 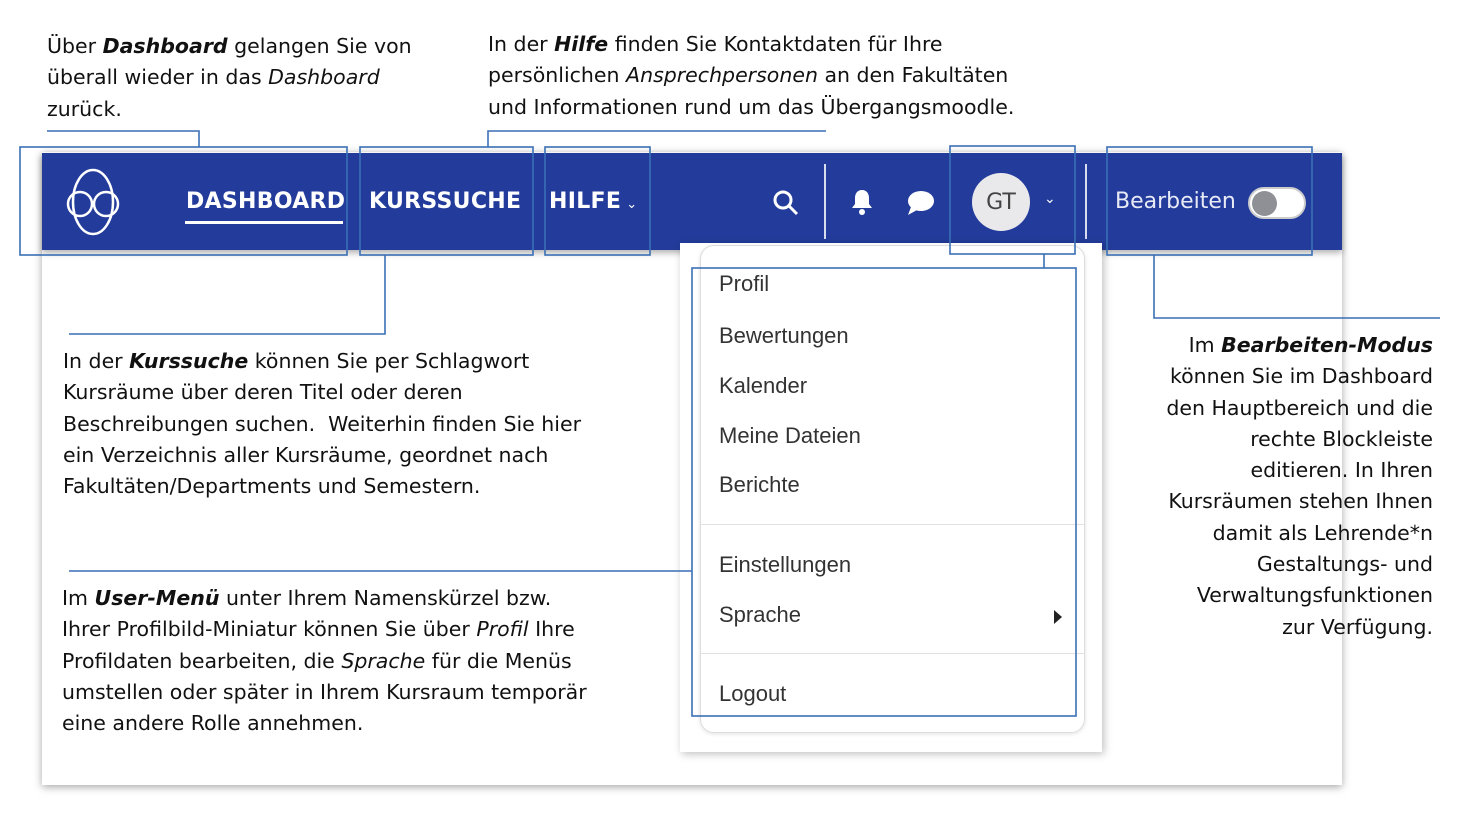 I want to click on nav-dashboard: DASHBOARD, so click(x=266, y=201).